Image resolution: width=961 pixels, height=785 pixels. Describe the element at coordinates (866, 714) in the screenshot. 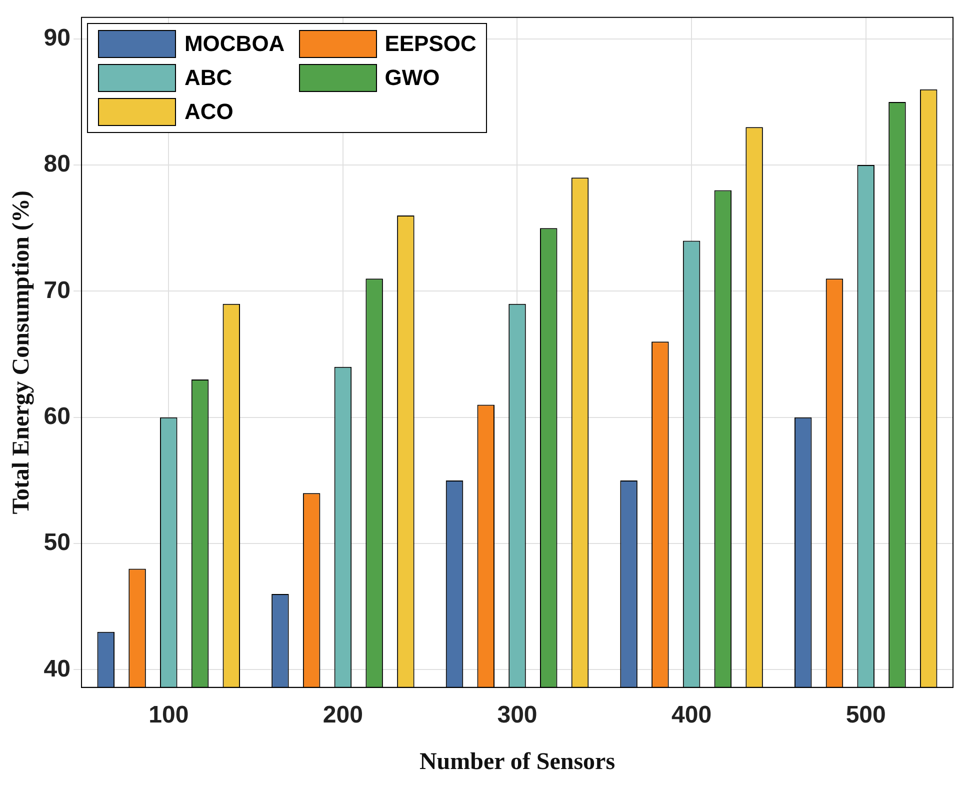

I see `x-tick-label: 500` at that location.